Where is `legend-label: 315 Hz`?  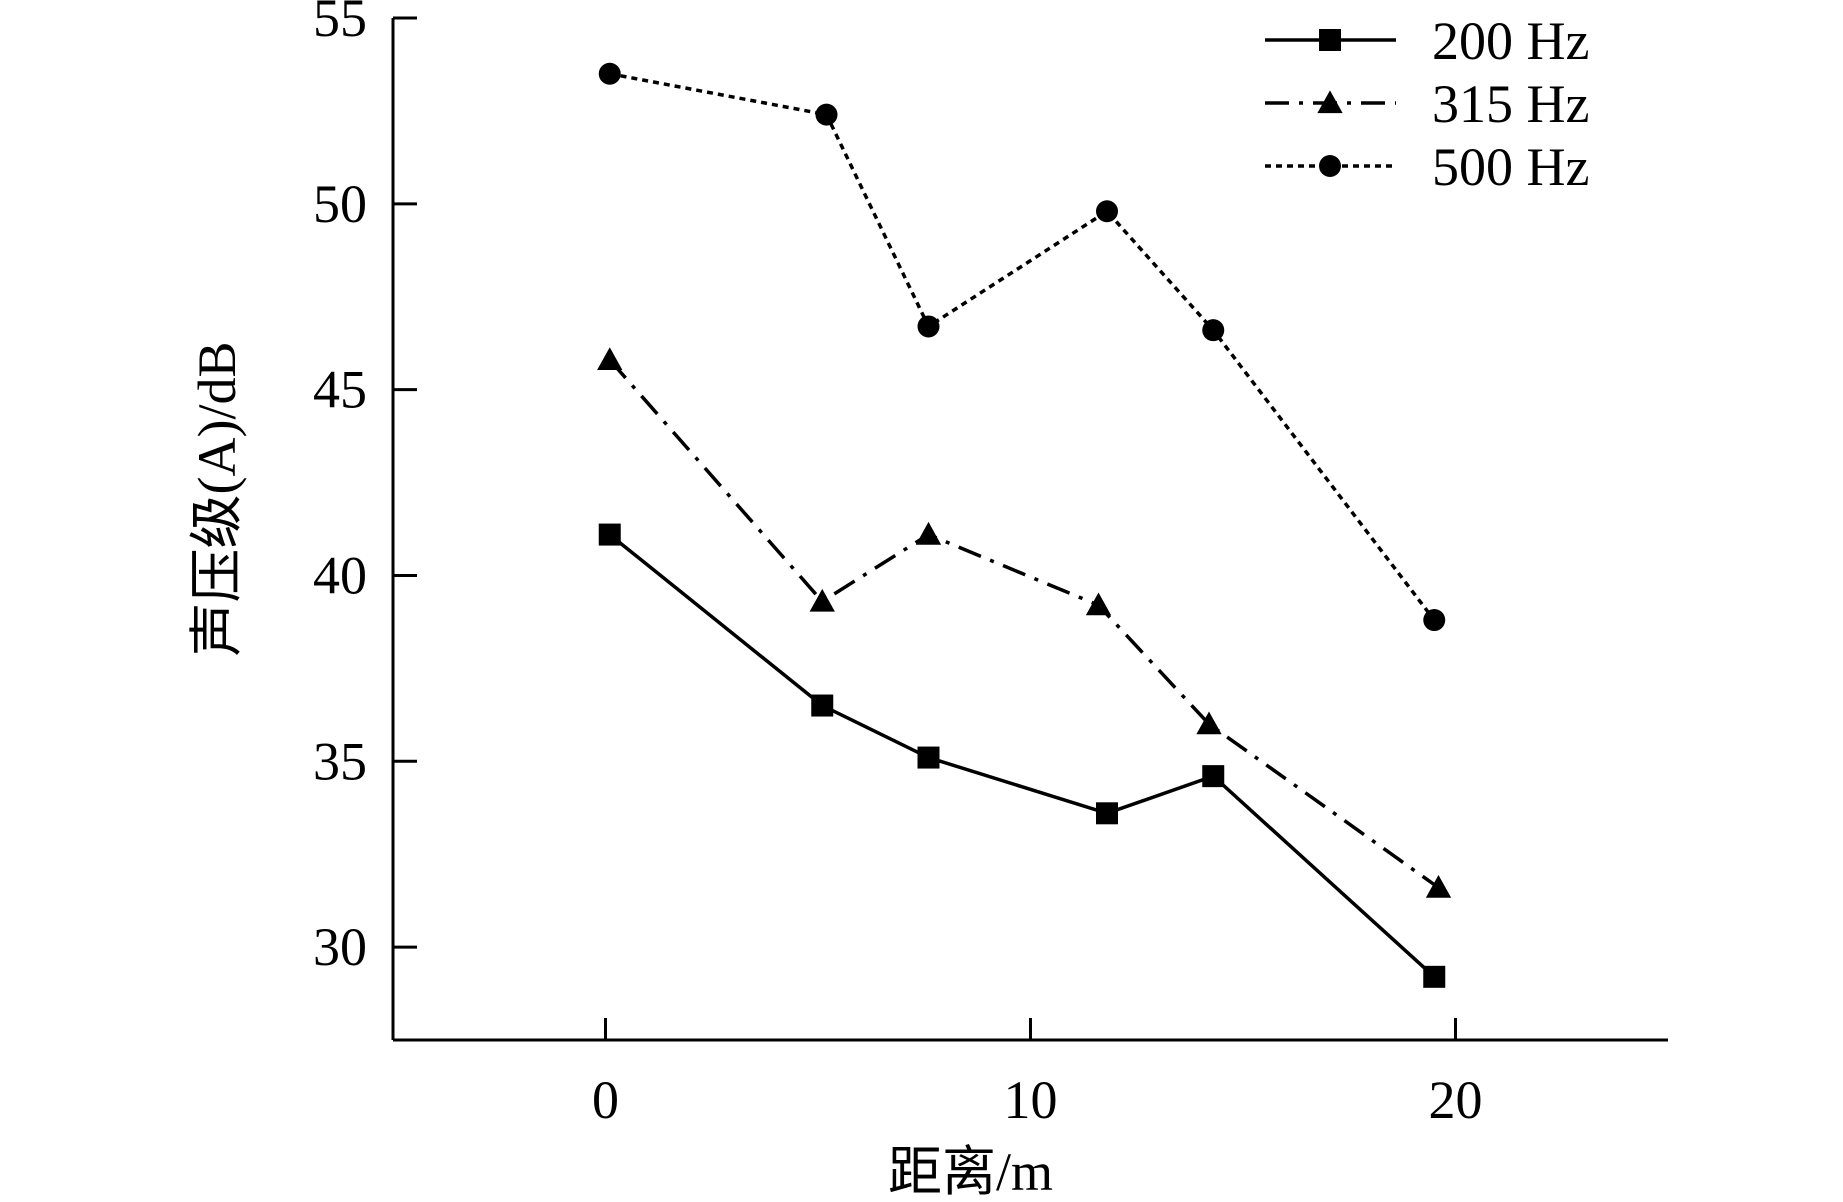
legend-label: 315 Hz is located at coordinates (1510, 104).